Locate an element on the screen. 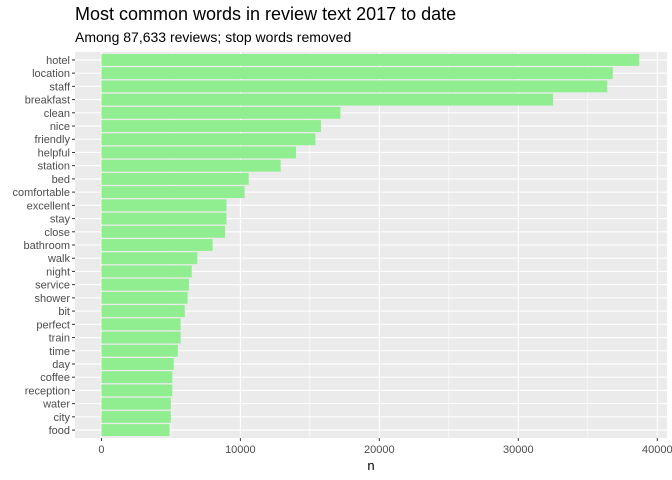 The height and width of the screenshot is (480, 672). x-tick-label: 0 is located at coordinates (101, 450).